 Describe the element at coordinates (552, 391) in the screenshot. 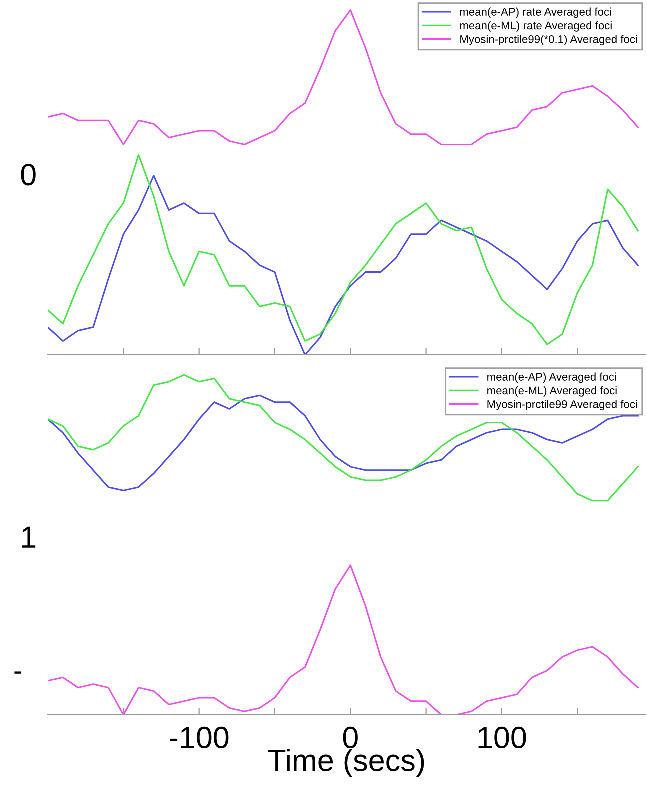

I see `legend-label: mean(e-ML) Averaged foci` at that location.